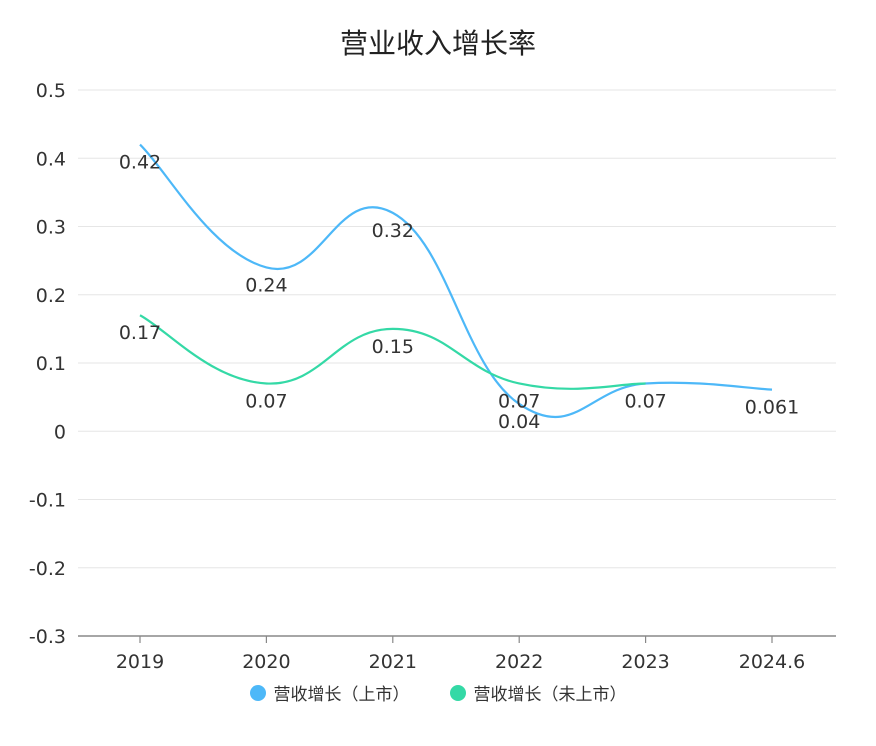 The height and width of the screenshot is (746, 876). I want to click on y-tick-label: 0.5, so click(51, 91).